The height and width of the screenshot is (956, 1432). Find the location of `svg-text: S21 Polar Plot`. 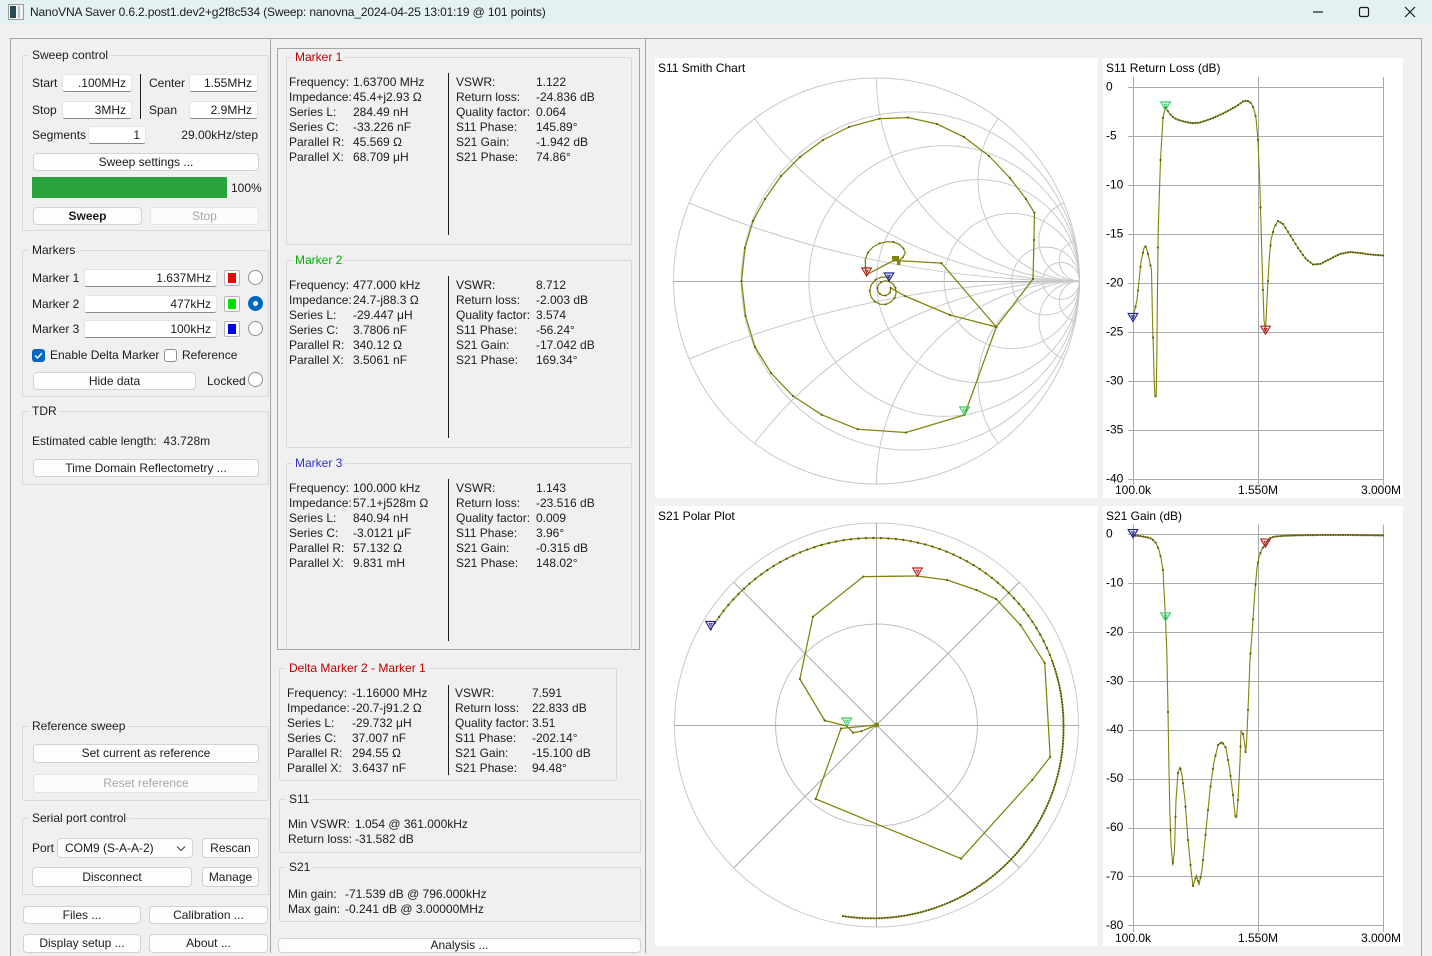

svg-text: S21 Polar Plot is located at coordinates (696, 516).